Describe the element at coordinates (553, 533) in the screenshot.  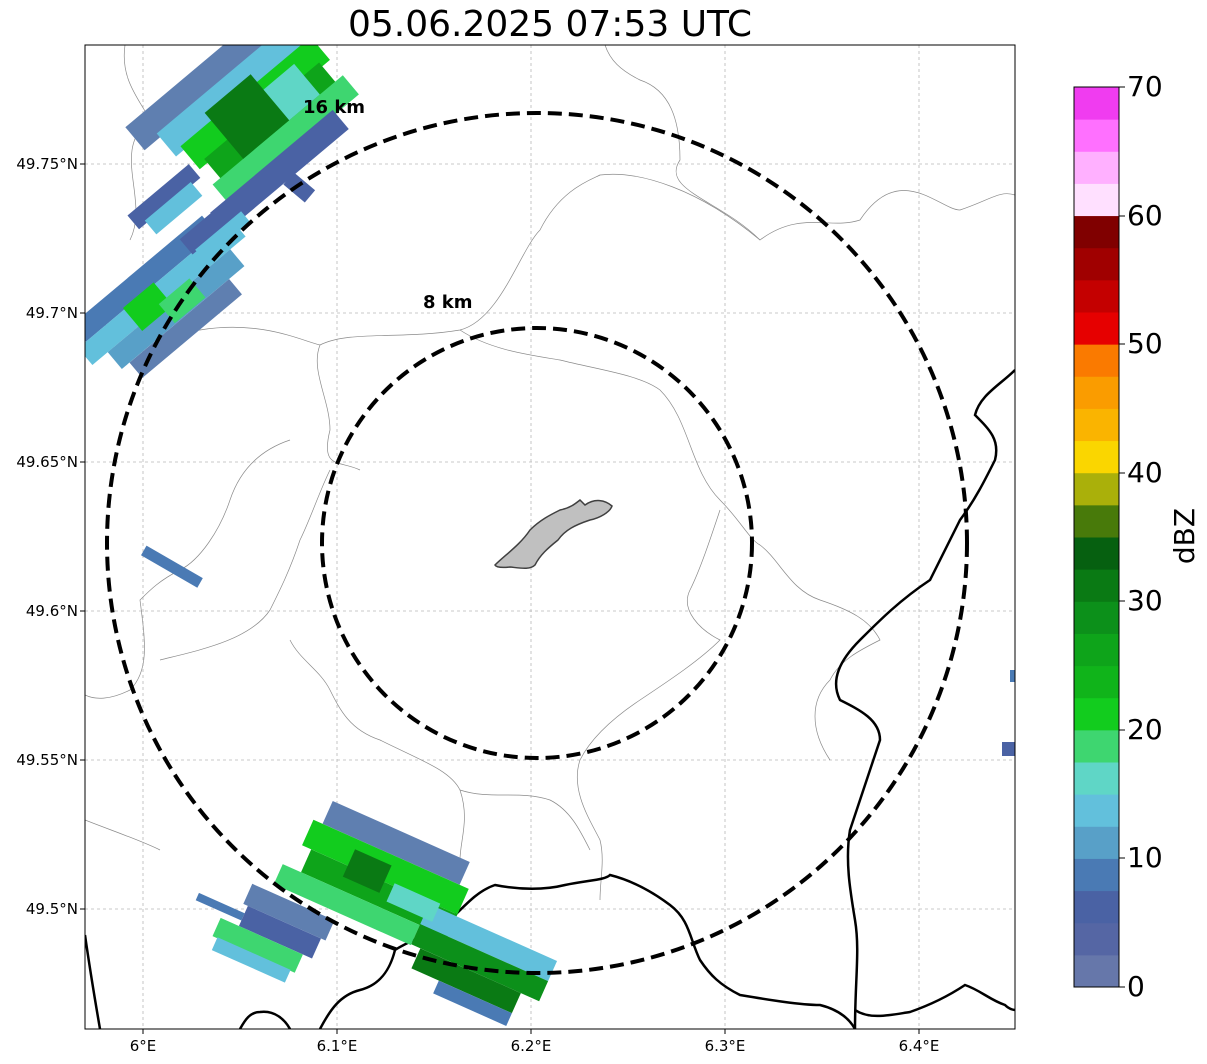
I see `center-area` at that location.